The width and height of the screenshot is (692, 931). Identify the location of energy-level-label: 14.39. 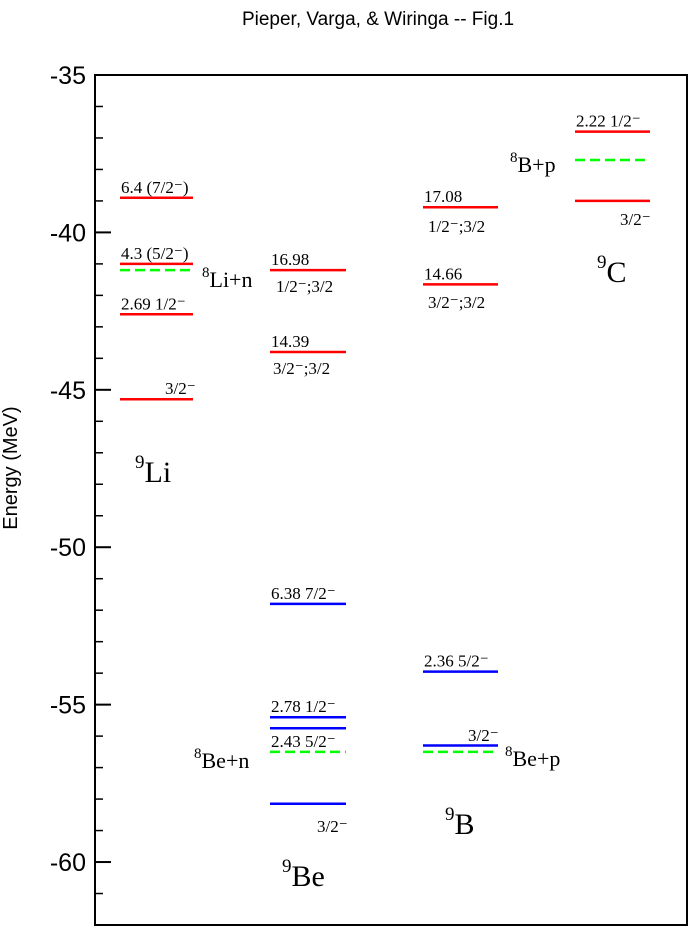
(290, 341).